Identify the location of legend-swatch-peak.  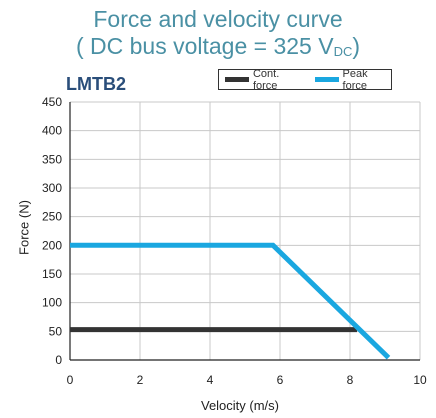
(326, 79).